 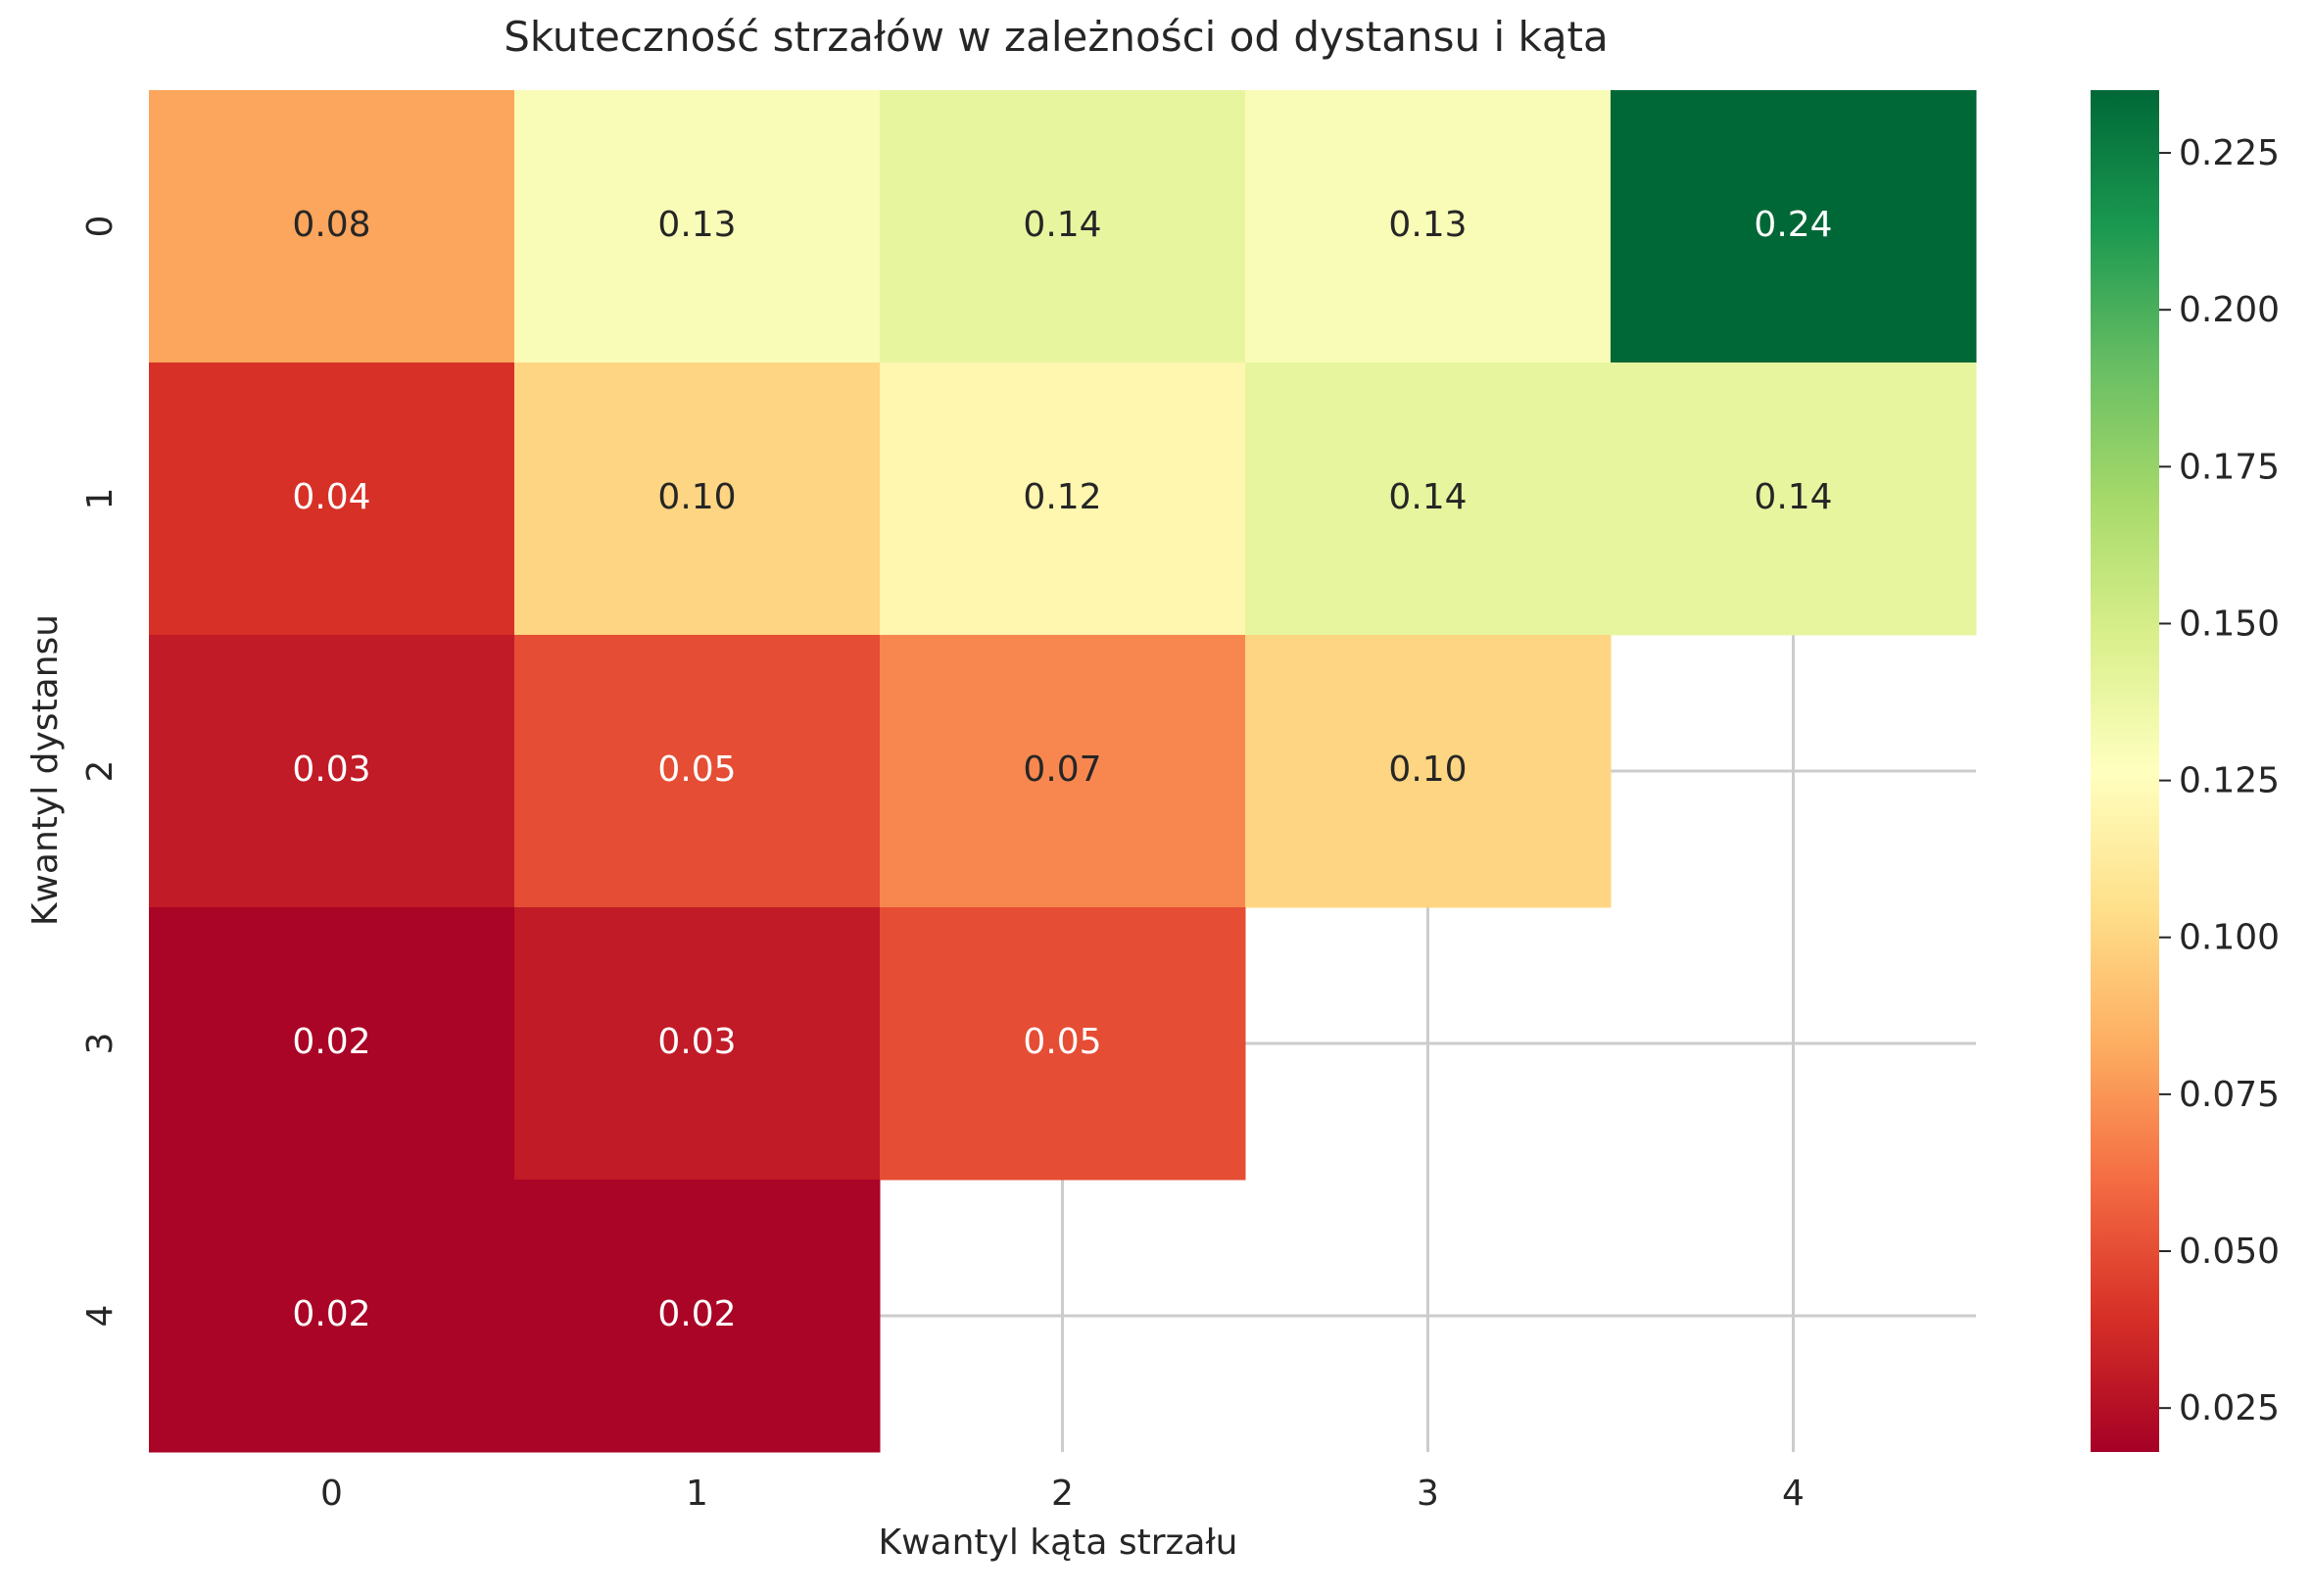 What do you see at coordinates (331, 497) in the screenshot?
I see `cell-value-label: 0.04` at bounding box center [331, 497].